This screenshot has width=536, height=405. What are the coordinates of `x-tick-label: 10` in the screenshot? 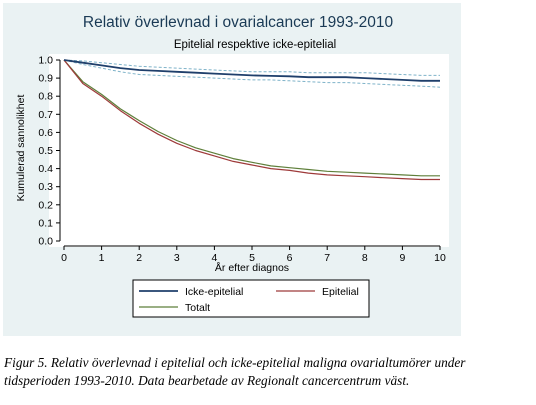 It's located at (440, 258).